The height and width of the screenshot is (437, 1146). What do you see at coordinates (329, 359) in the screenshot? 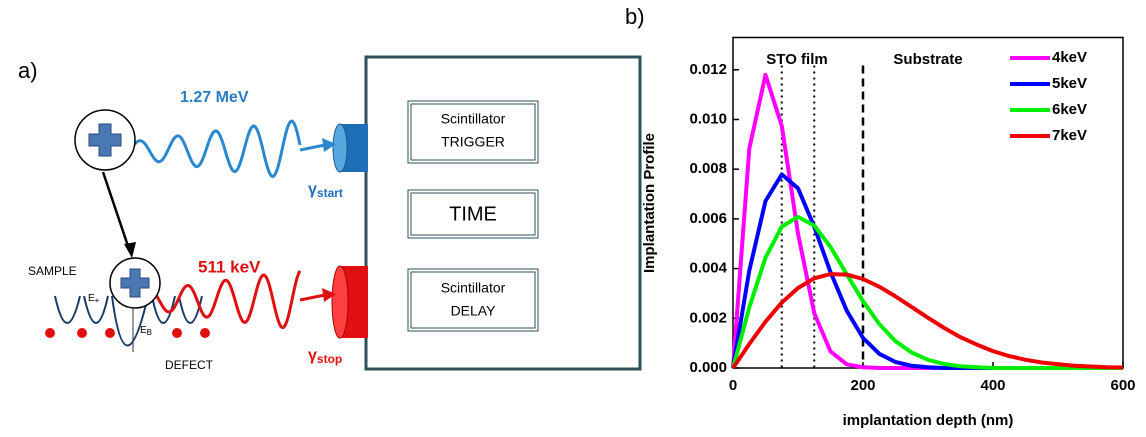
I see `gamma-subscript: stop` at bounding box center [329, 359].